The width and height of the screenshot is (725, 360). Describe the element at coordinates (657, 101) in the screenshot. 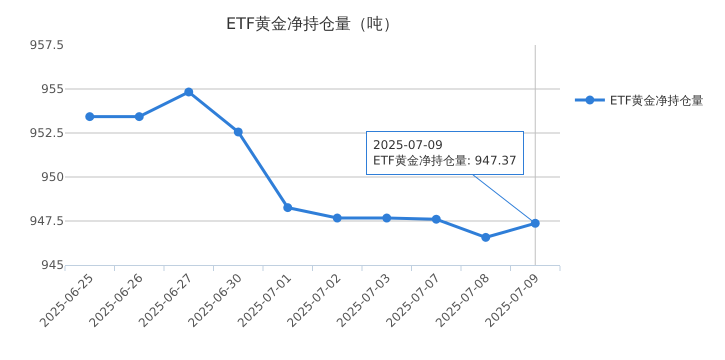

I see `legend-label: ETF黄金净持仓量` at that location.